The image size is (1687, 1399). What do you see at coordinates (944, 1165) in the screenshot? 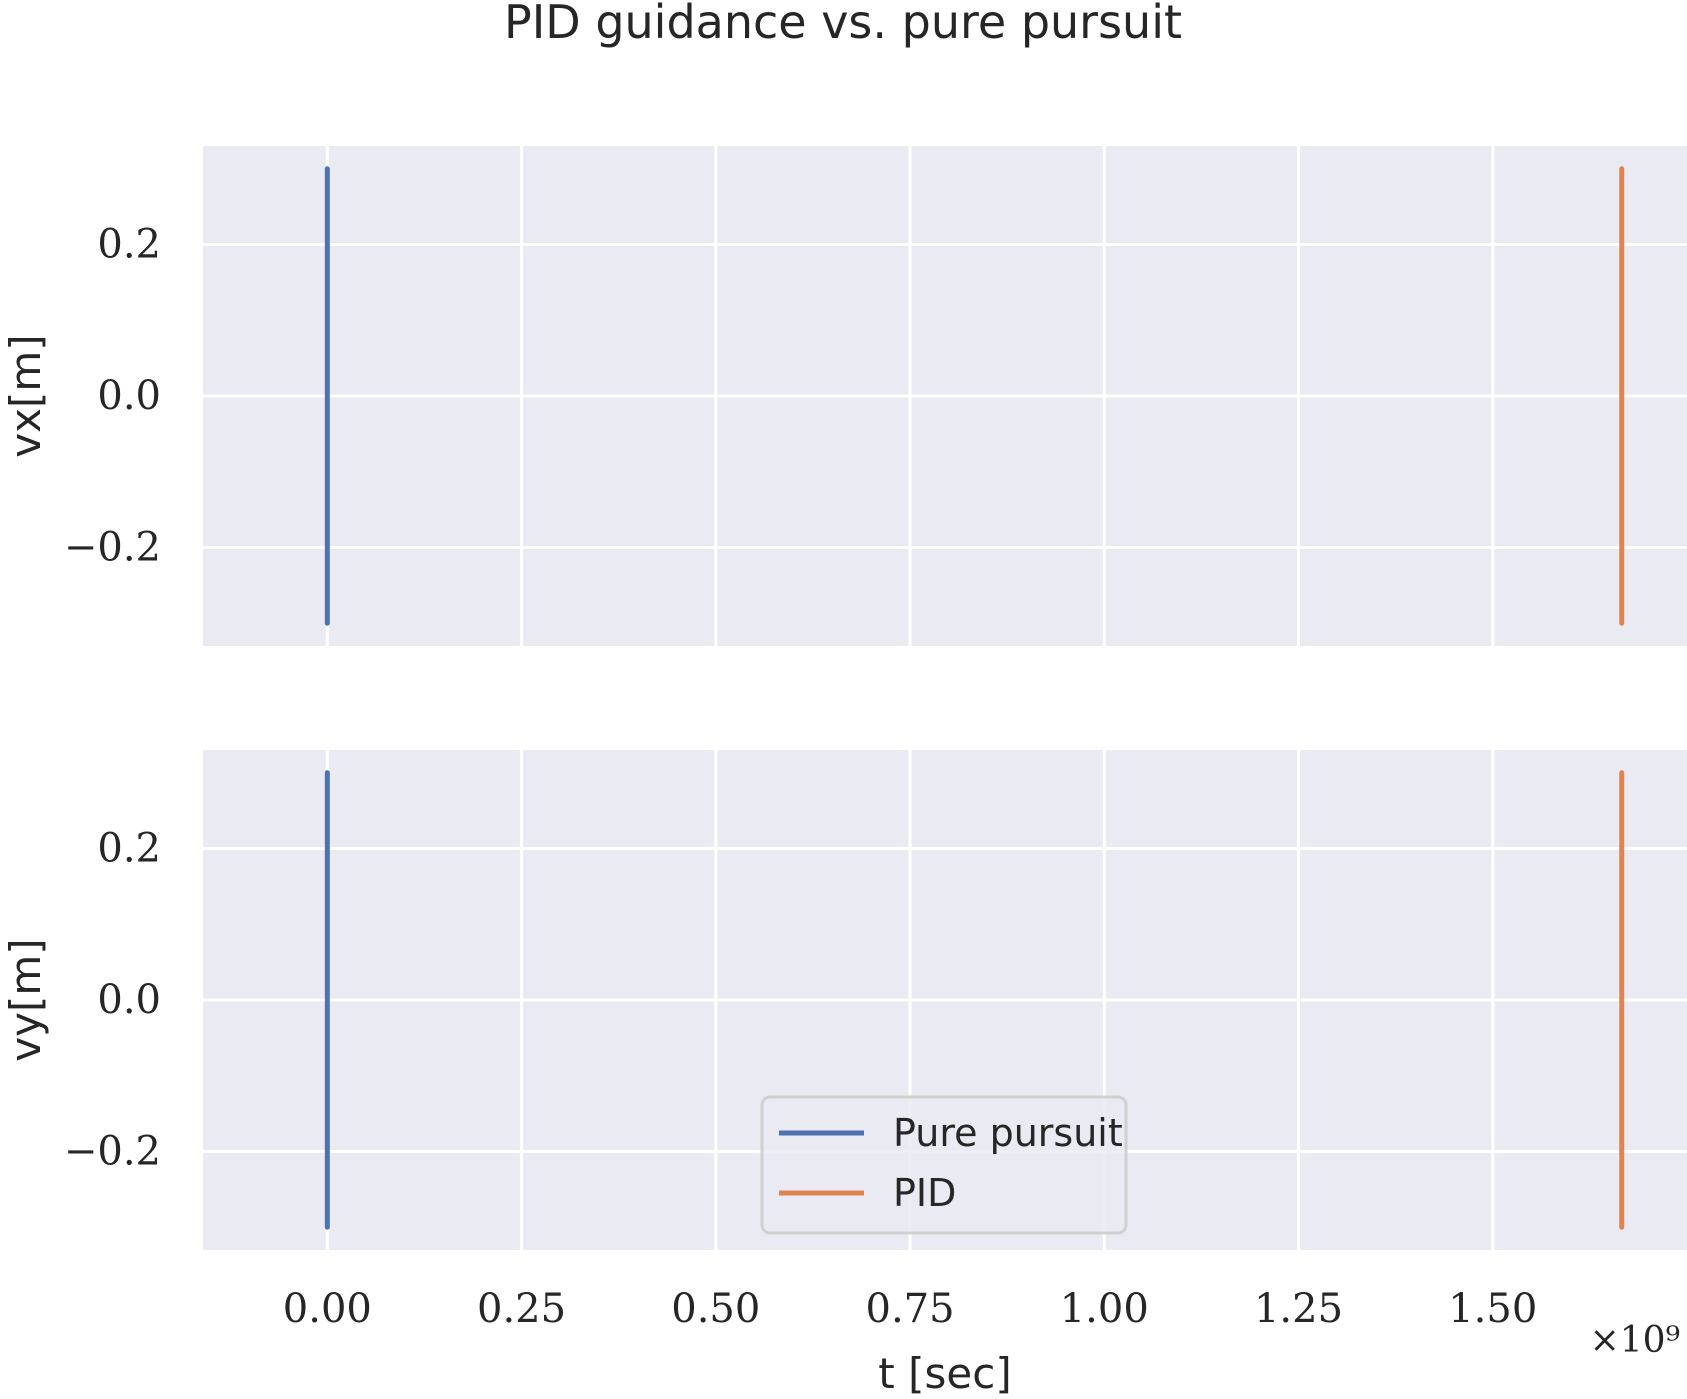
I see `legend: Pure pursuit PID` at bounding box center [944, 1165].